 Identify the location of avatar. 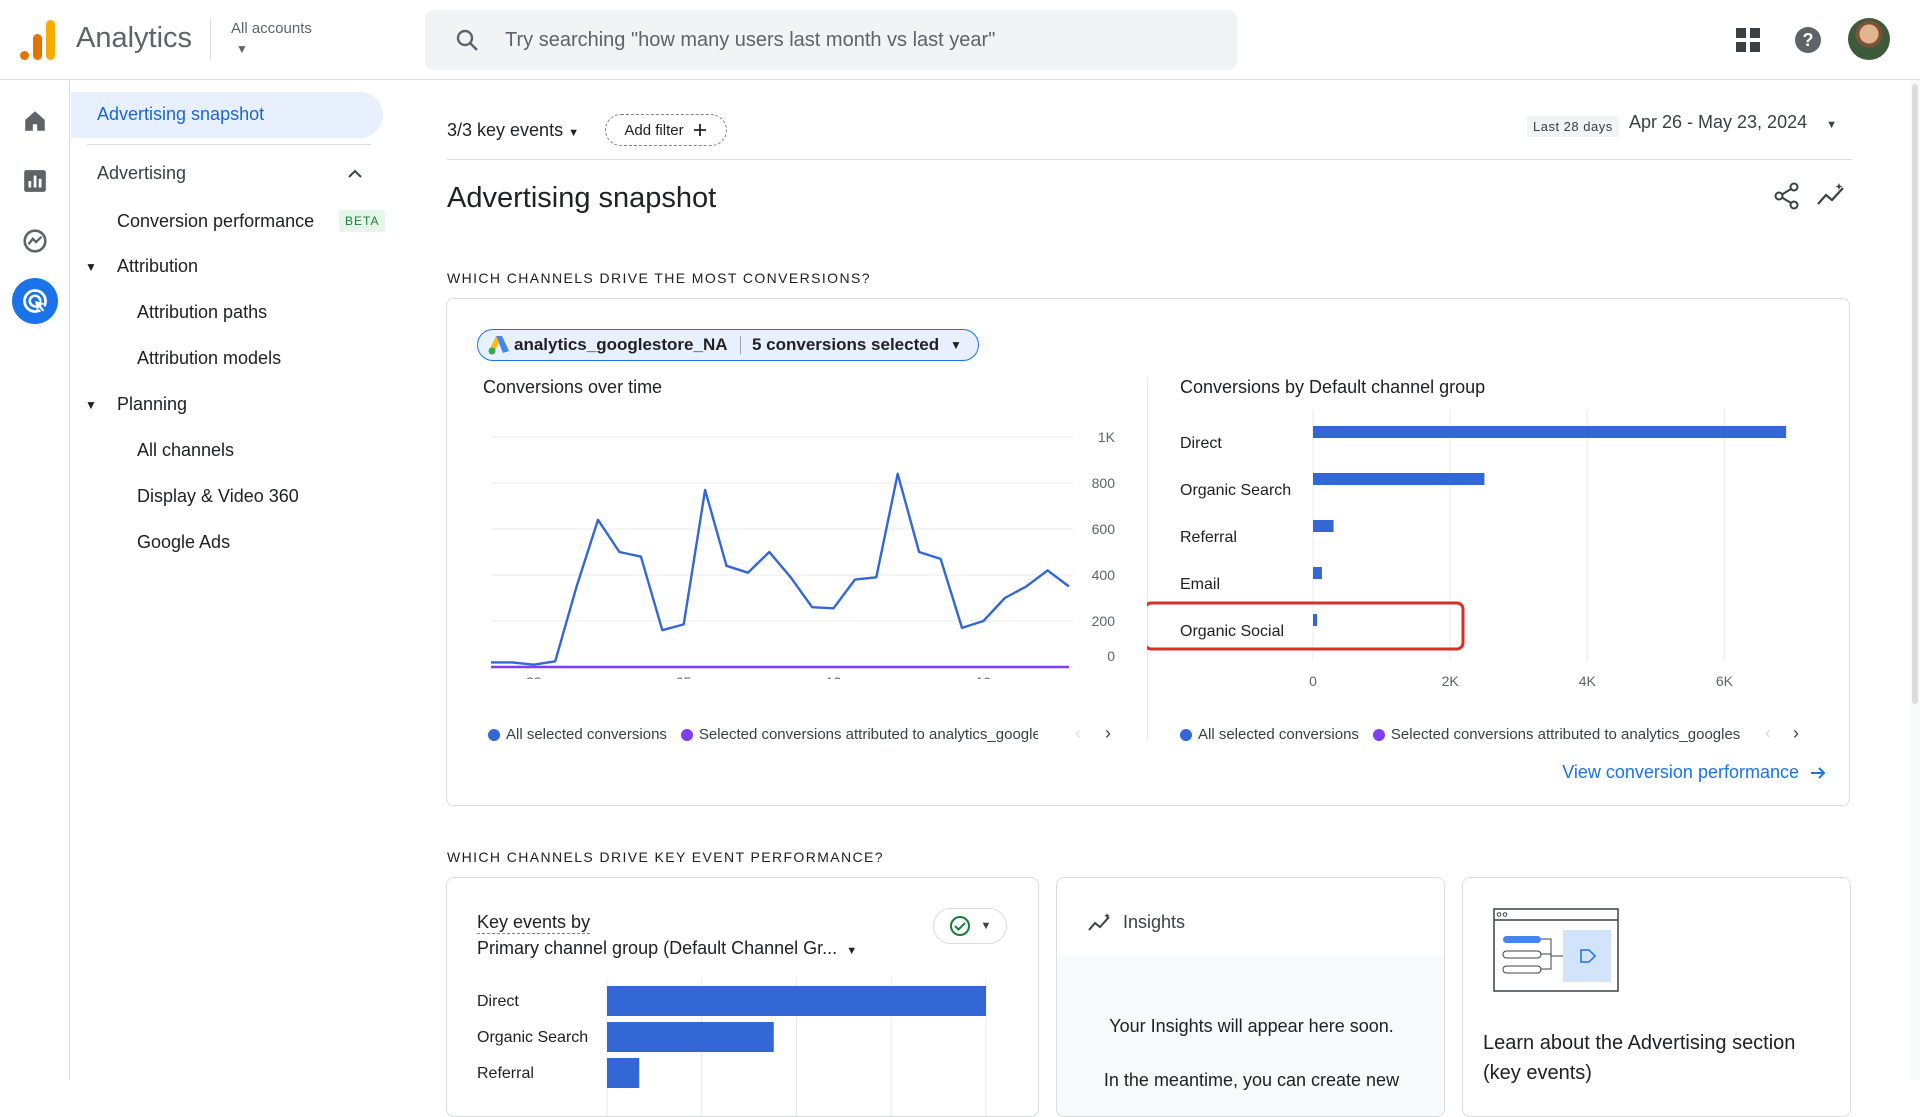
(1869, 39).